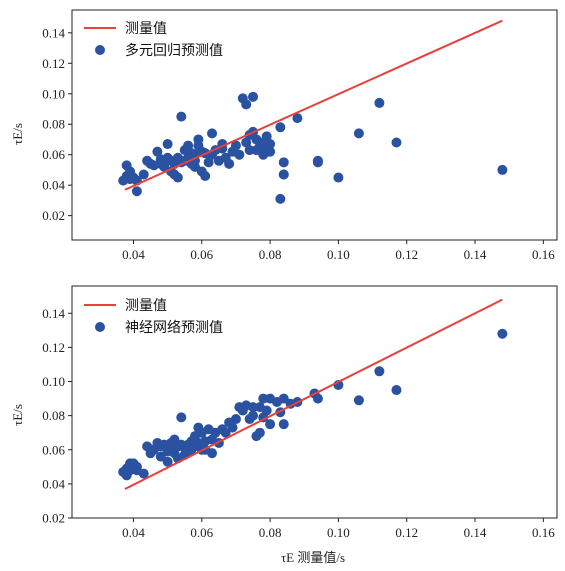  What do you see at coordinates (174, 328) in the screenshot?
I see `legend-label-predicted: 神经网络预测值` at bounding box center [174, 328].